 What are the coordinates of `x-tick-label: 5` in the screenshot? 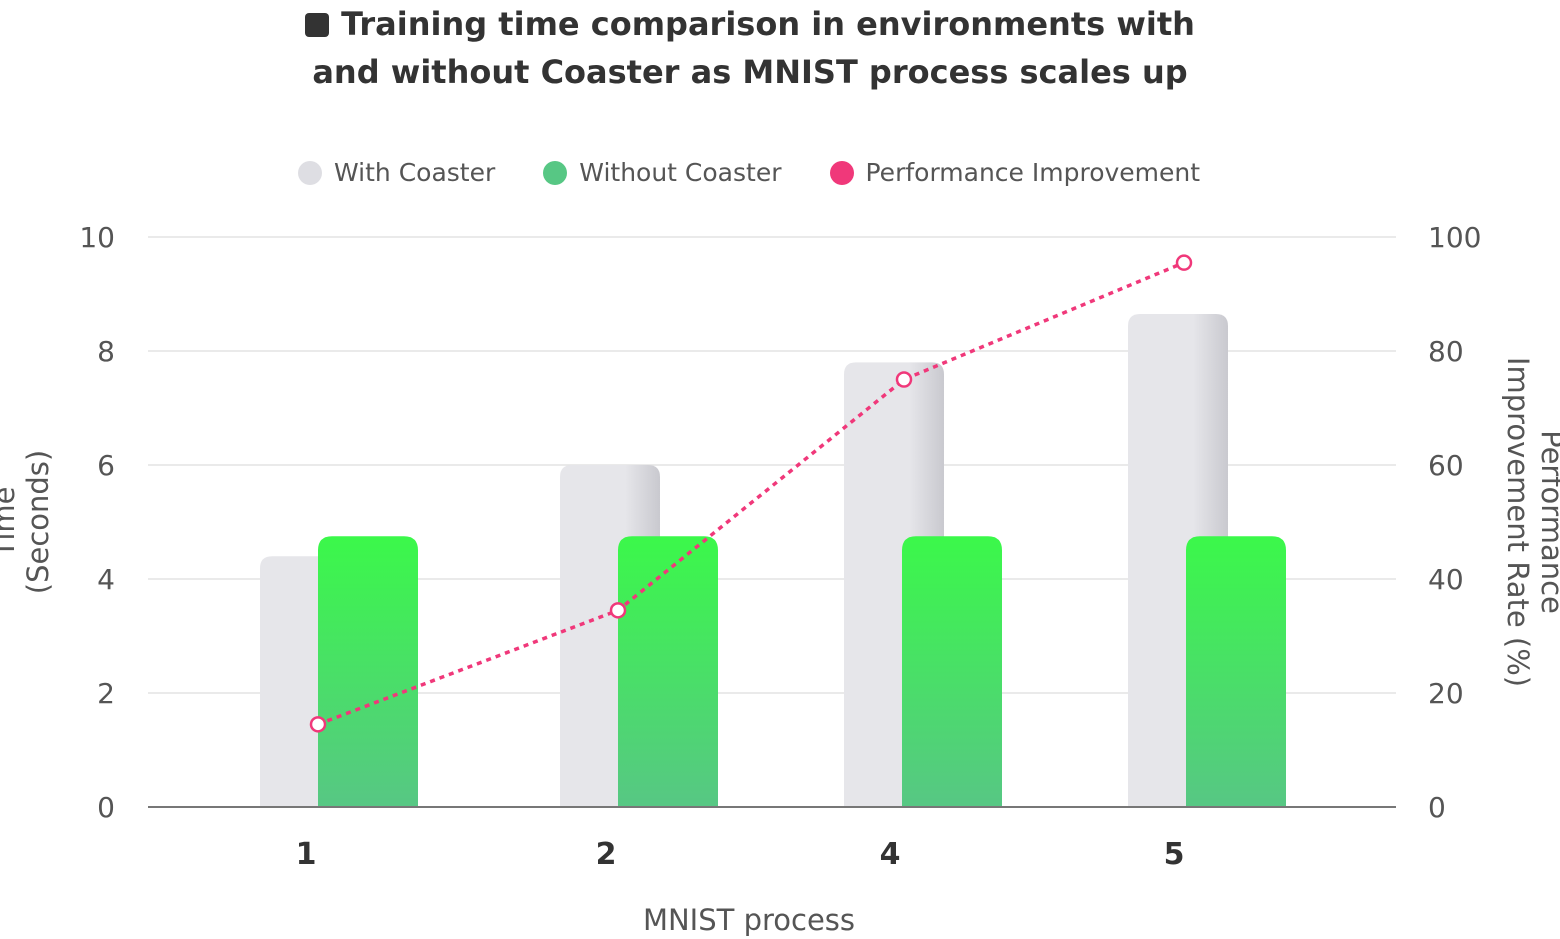 It's located at (1174, 854).